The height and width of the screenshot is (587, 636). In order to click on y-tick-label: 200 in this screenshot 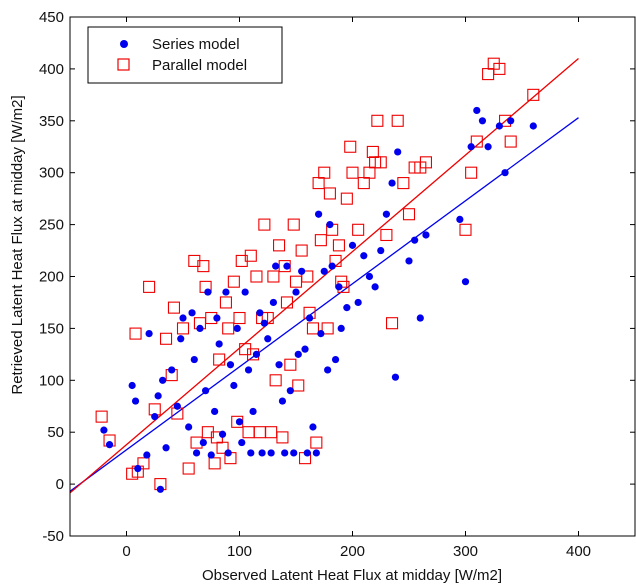, I will do `click(51, 277)`.